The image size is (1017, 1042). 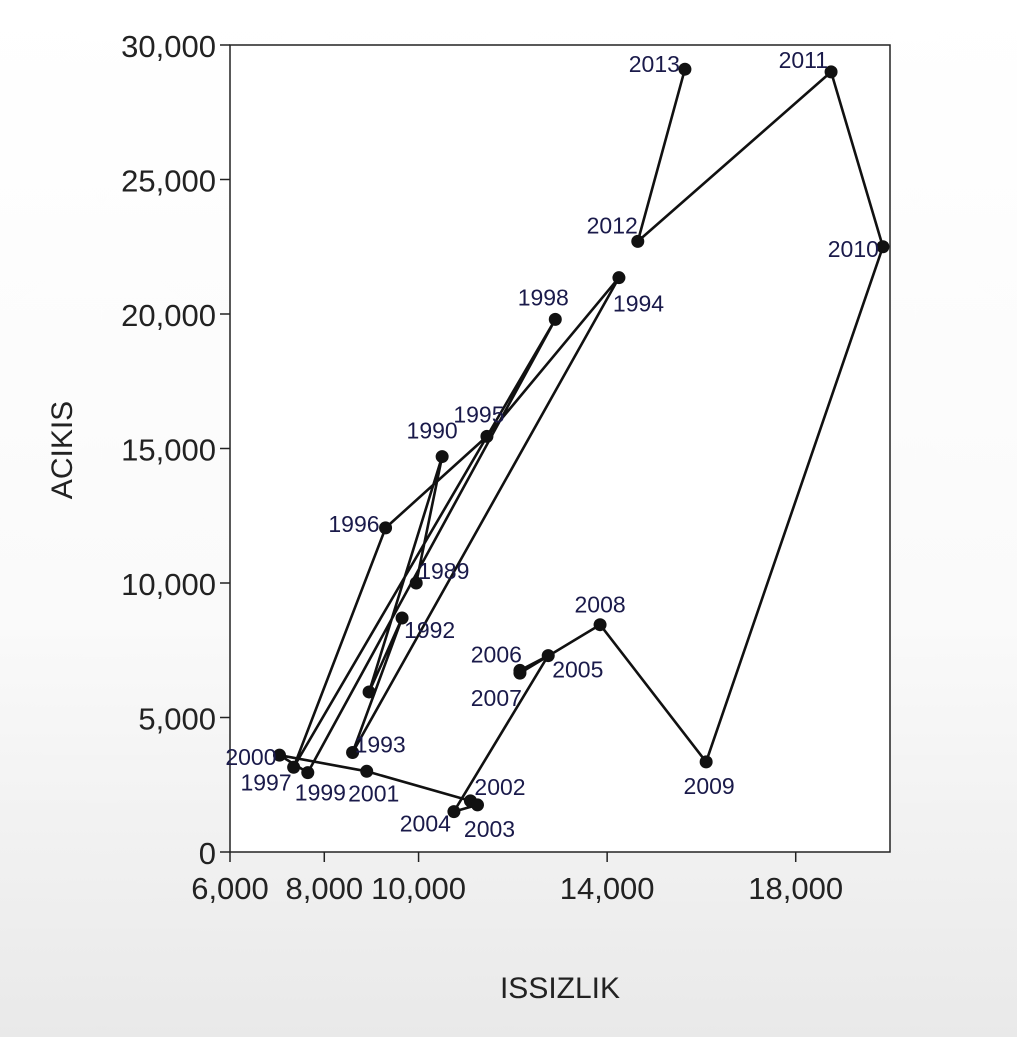 I want to click on data-point-2012, so click(x=638, y=241).